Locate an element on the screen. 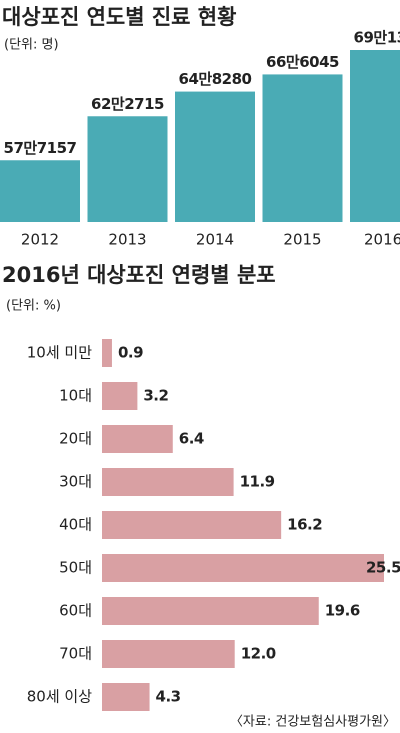 The image size is (400, 733). x-tick-label: 2015 is located at coordinates (302, 240).